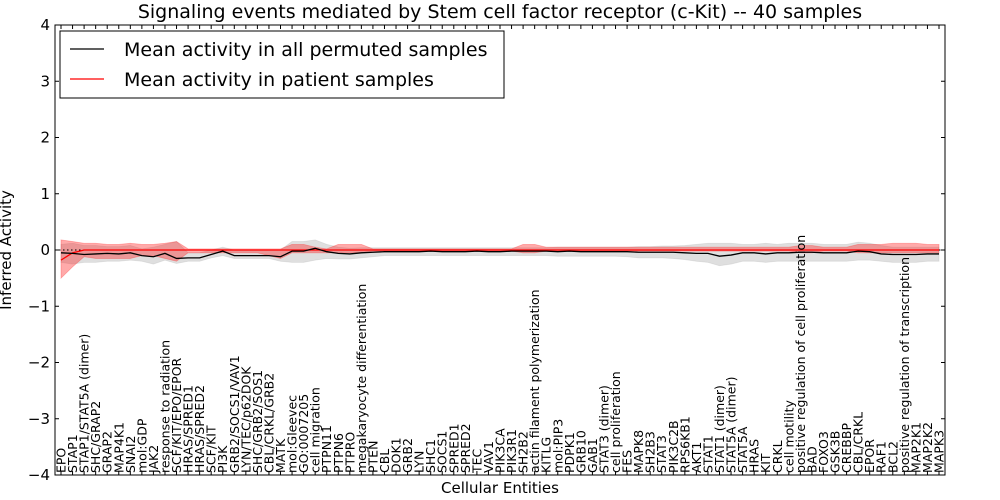 This screenshot has height=500, width=1000. Describe the element at coordinates (500, 488) in the screenshot. I see `x-axis-label: Cellular Entities` at that location.